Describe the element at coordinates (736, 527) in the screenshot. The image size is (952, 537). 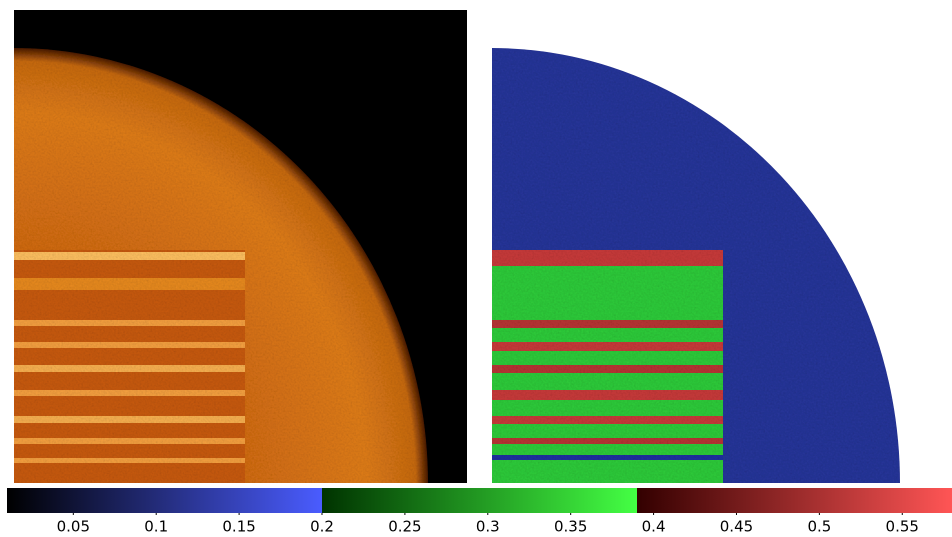
I see `colorbar-tick-label: 0.45` at that location.